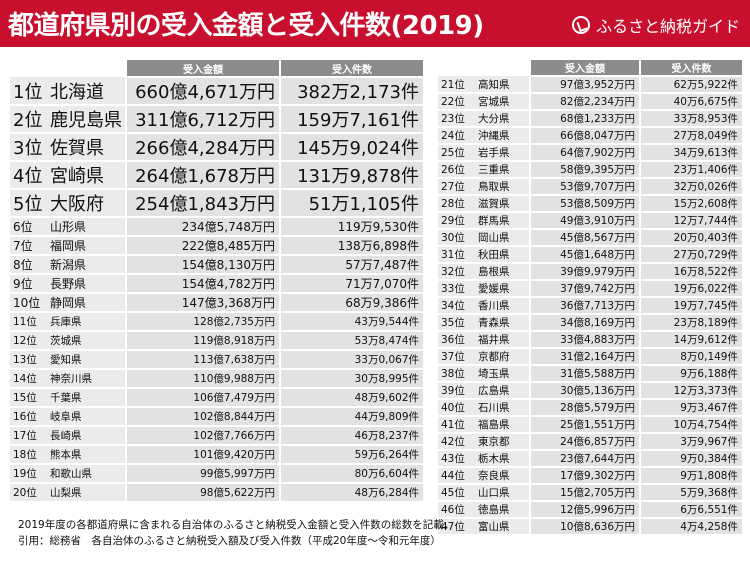 The image size is (750, 563). I want to click on prefecture-cell: 埼玉県, so click(504, 374).